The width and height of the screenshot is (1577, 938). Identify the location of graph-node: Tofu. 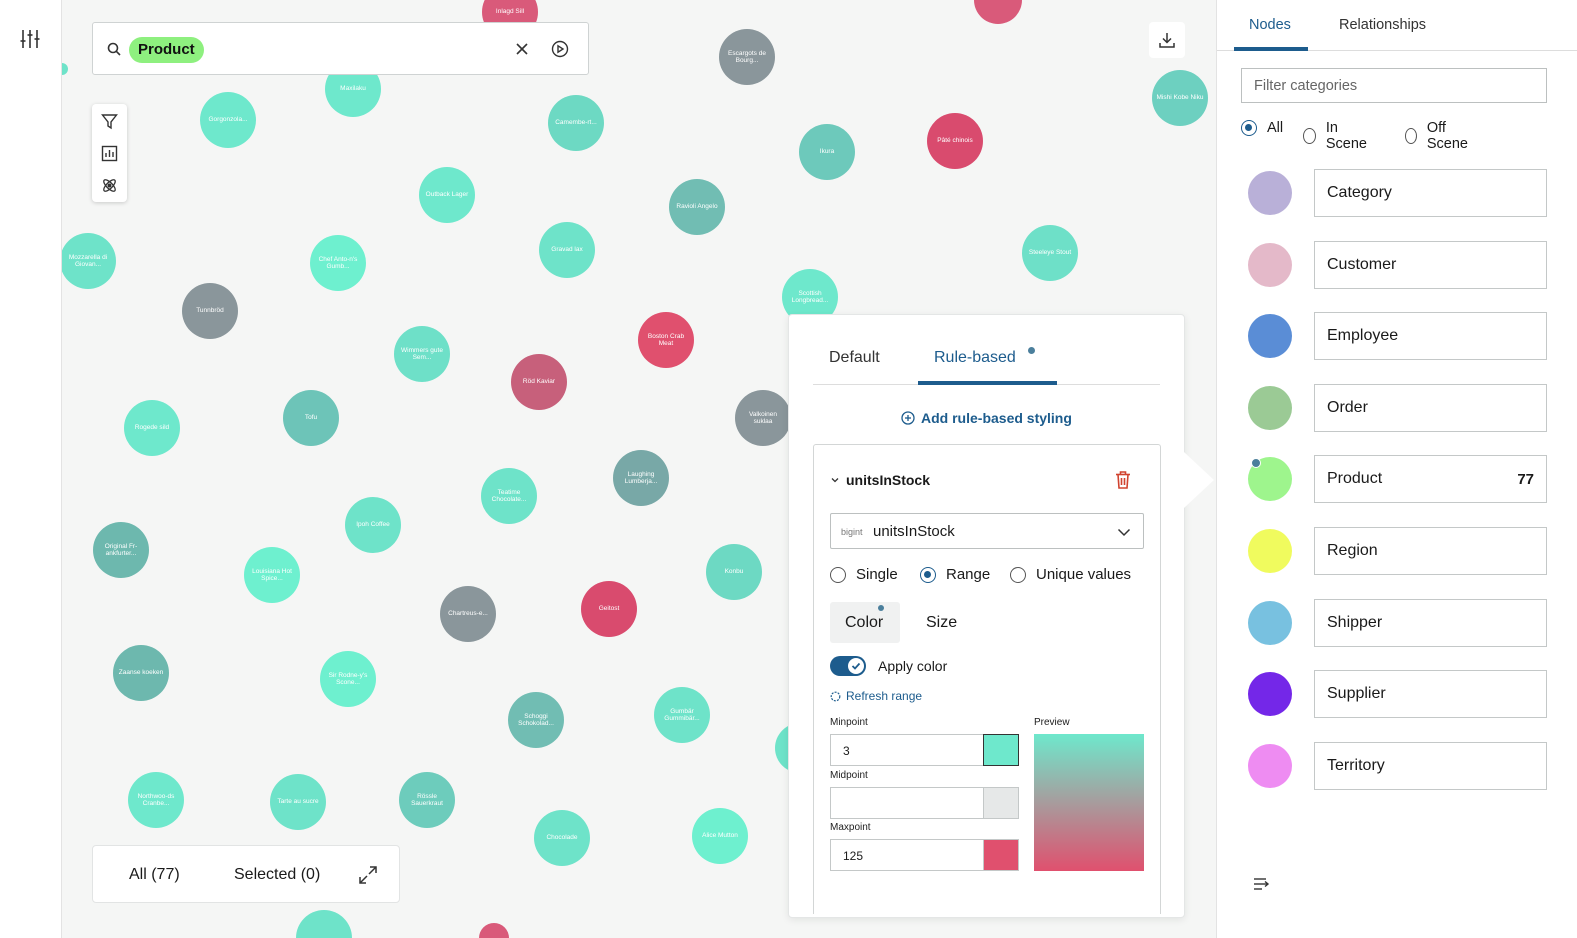
(311, 418).